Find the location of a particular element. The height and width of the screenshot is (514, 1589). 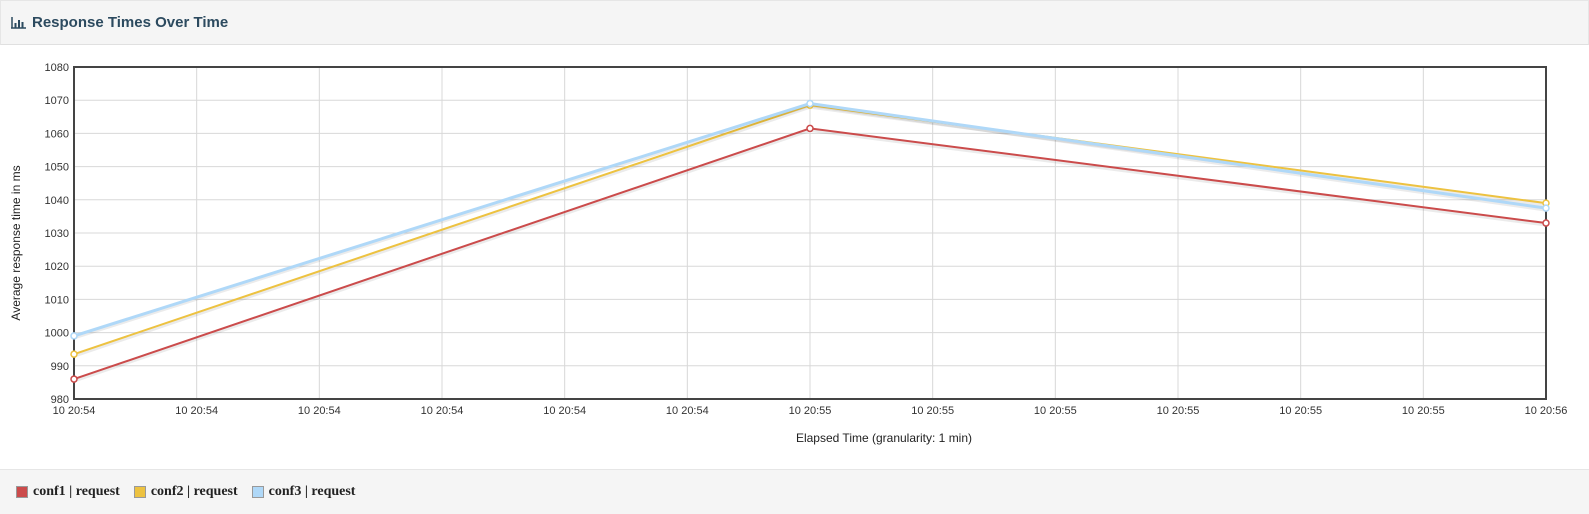

bar-chart-icon is located at coordinates (18, 22).